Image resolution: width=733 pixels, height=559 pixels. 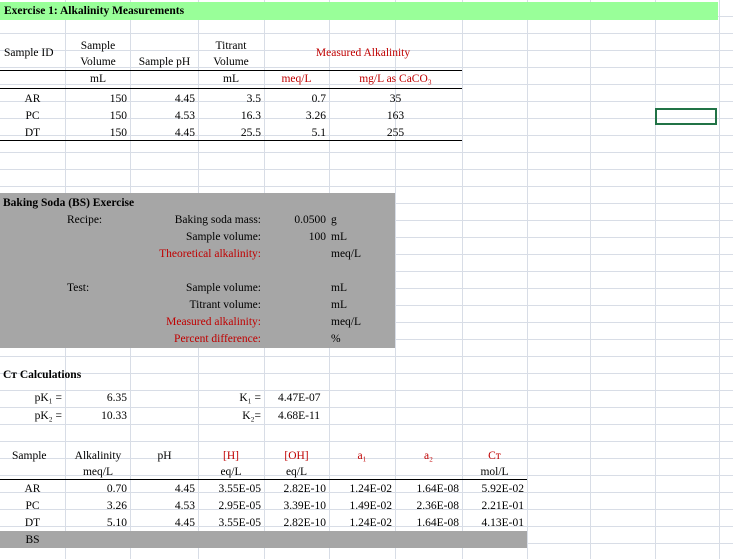 What do you see at coordinates (494, 472) in the screenshot?
I see `u-ct: mol/L` at bounding box center [494, 472].